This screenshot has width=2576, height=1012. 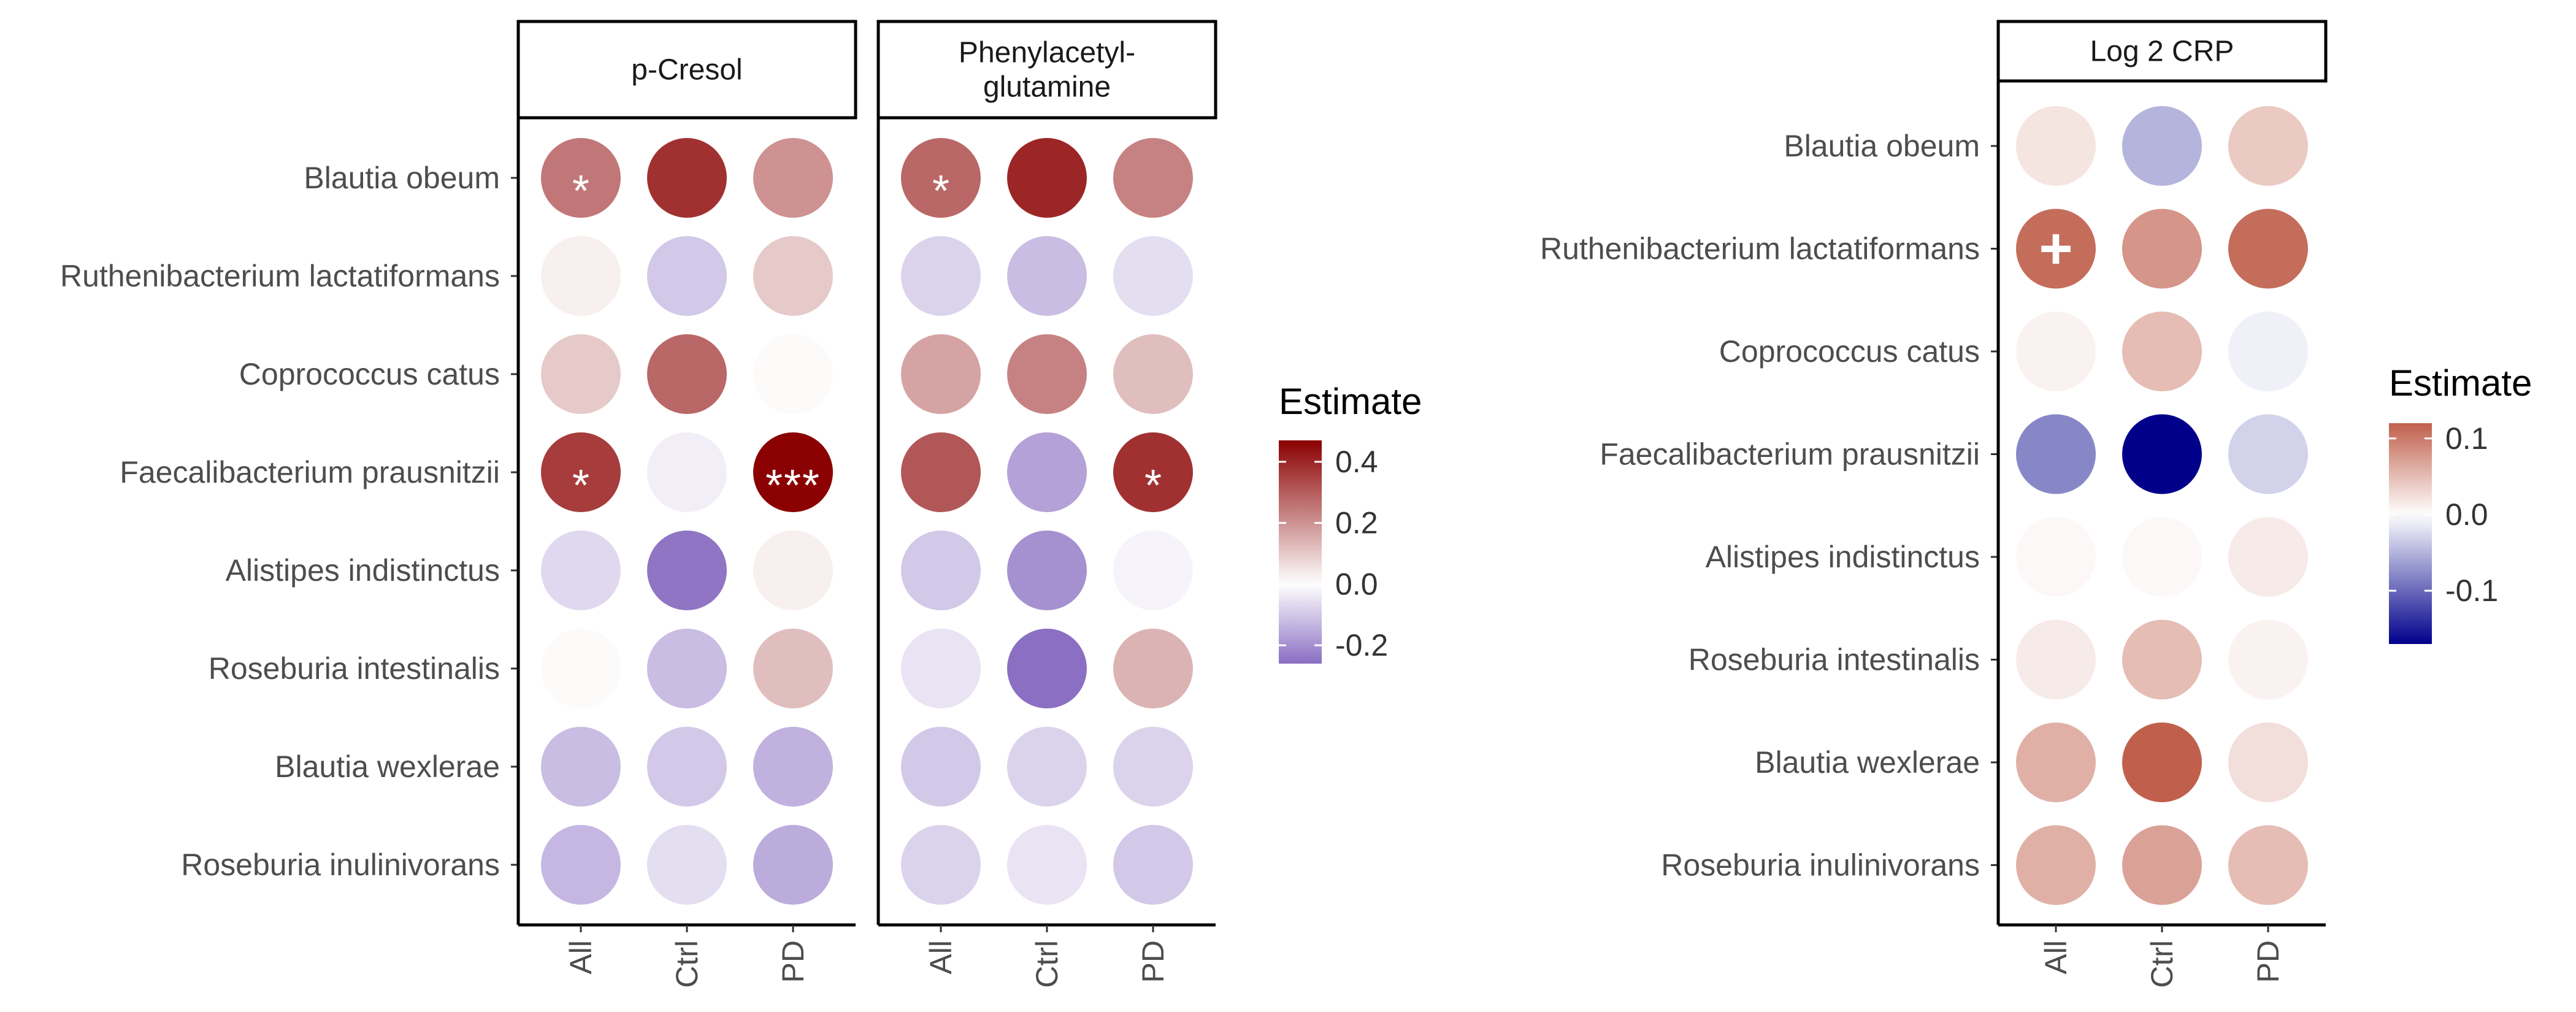 What do you see at coordinates (1356, 584) in the screenshot?
I see `legend-tick-label: 0.0` at bounding box center [1356, 584].